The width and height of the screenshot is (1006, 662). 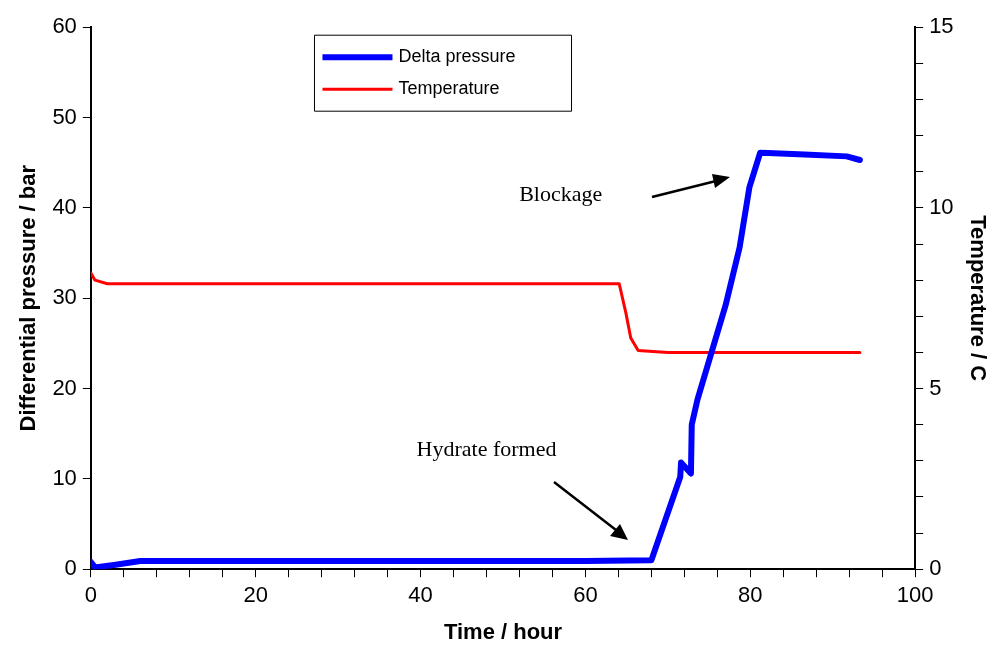 I want to click on x-tick-label: 100, so click(x=915, y=595).